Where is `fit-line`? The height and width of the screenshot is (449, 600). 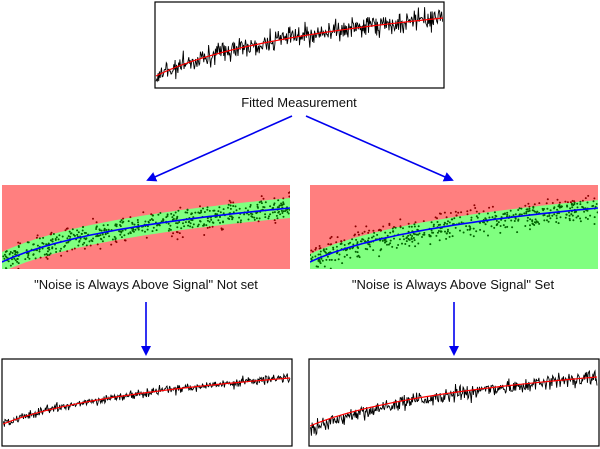
fit-line is located at coordinates (147, 401).